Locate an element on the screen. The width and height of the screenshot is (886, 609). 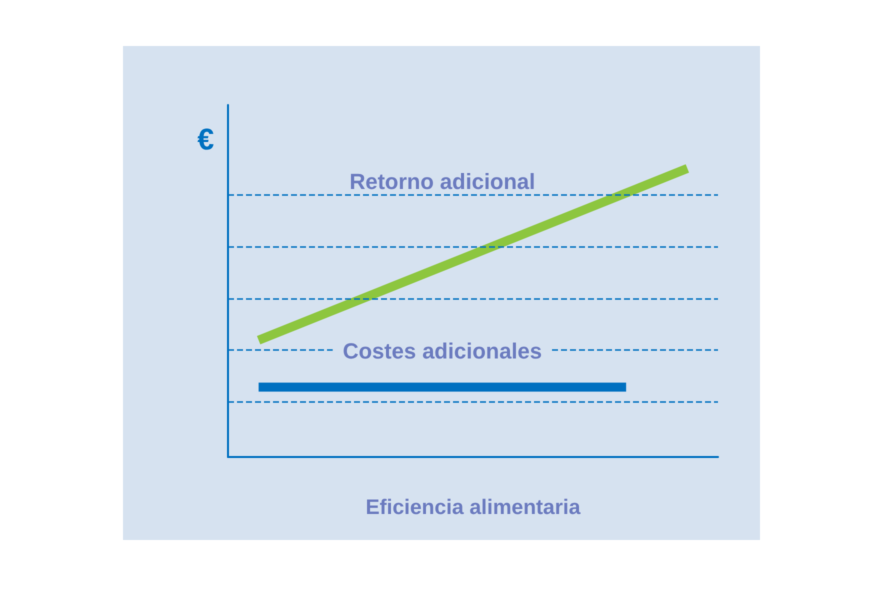
series-label: Retorno adicional is located at coordinates (442, 181).